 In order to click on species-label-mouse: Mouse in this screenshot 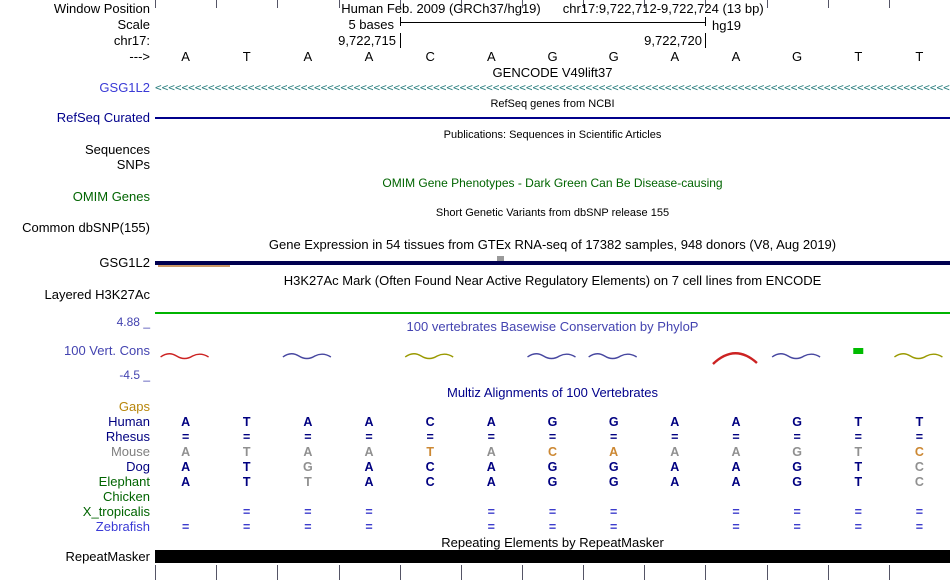, I will do `click(130, 451)`.